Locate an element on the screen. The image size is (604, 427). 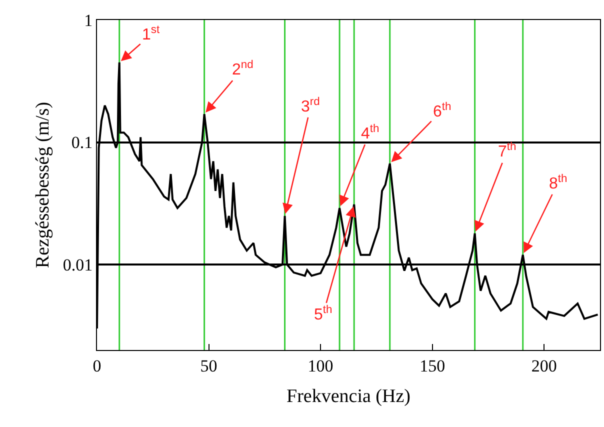
annotation: 5$^{th}$ is located at coordinates (323, 314).